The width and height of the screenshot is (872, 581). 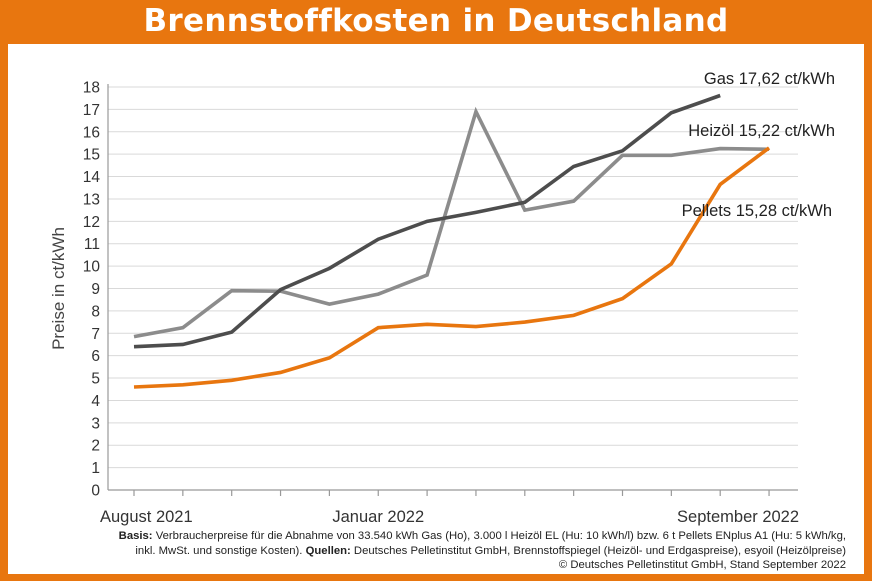 What do you see at coordinates (95, 356) in the screenshot?
I see `y-tick-label: 6` at bounding box center [95, 356].